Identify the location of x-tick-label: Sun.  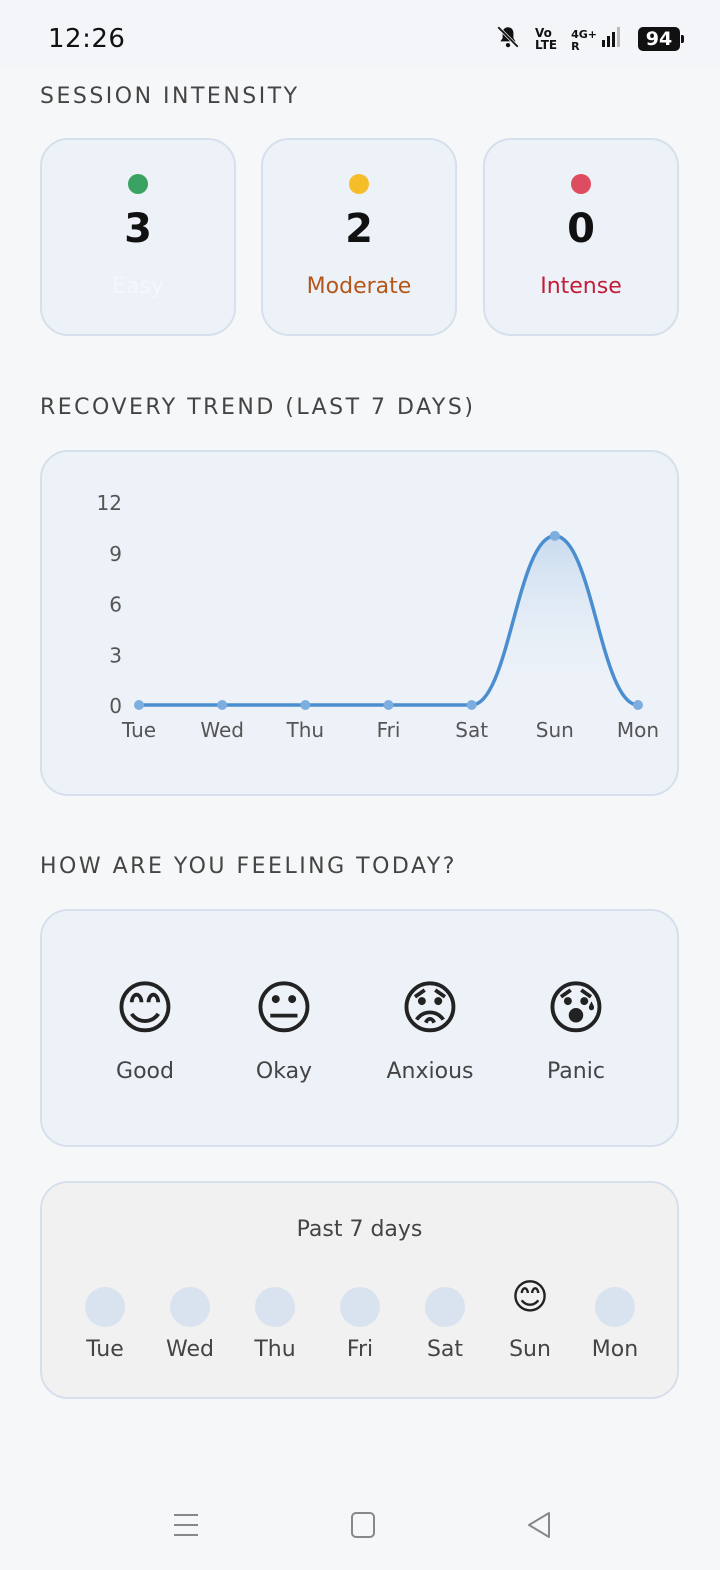
(555, 730).